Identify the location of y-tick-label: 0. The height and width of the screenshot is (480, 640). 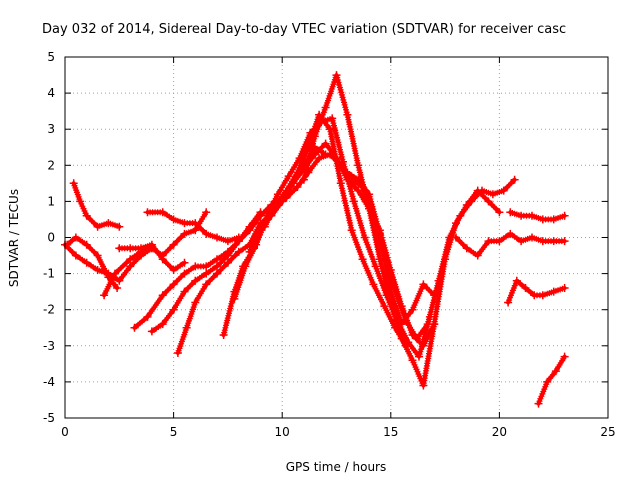
(51, 238).